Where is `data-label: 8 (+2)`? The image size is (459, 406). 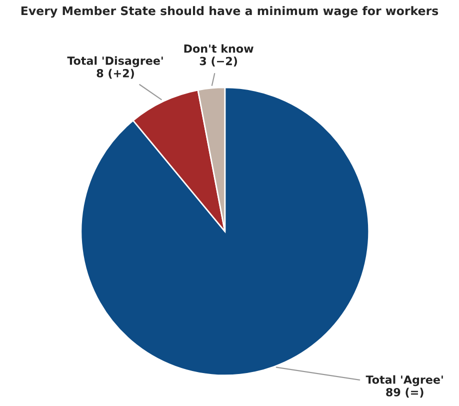 data-label: 8 (+2) is located at coordinates (115, 73).